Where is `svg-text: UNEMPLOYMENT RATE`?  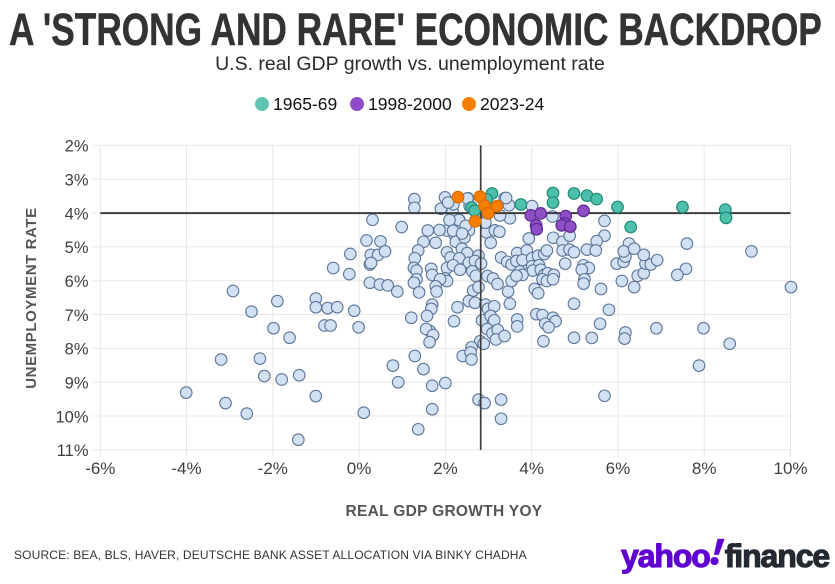
svg-text: UNEMPLOYMENT RATE is located at coordinates (31, 298).